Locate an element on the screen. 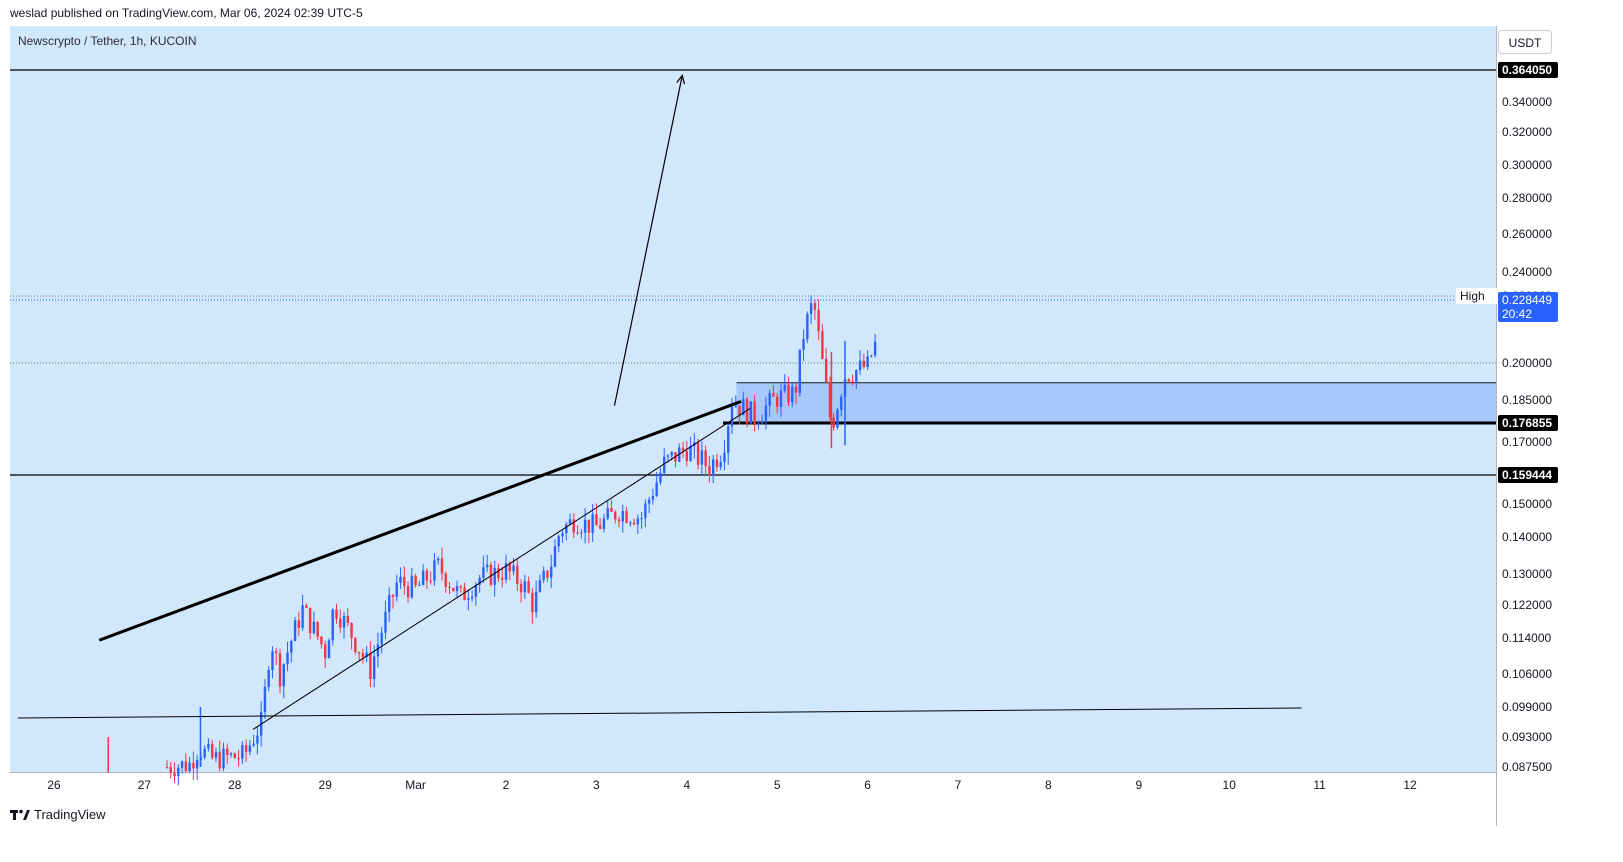 This screenshot has height=862, width=1623. x-tick-label: 10 is located at coordinates (1230, 785).